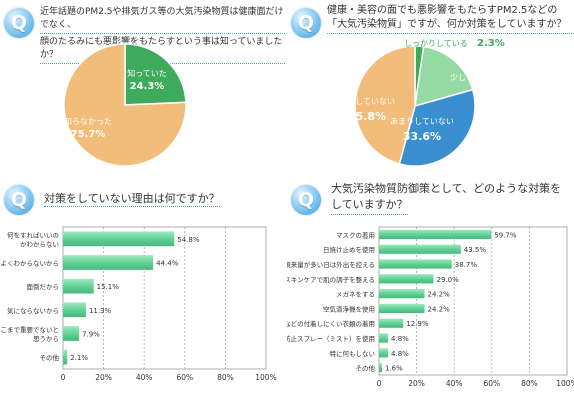  I want to click on pie-value-0: 2.3%, so click(491, 43).